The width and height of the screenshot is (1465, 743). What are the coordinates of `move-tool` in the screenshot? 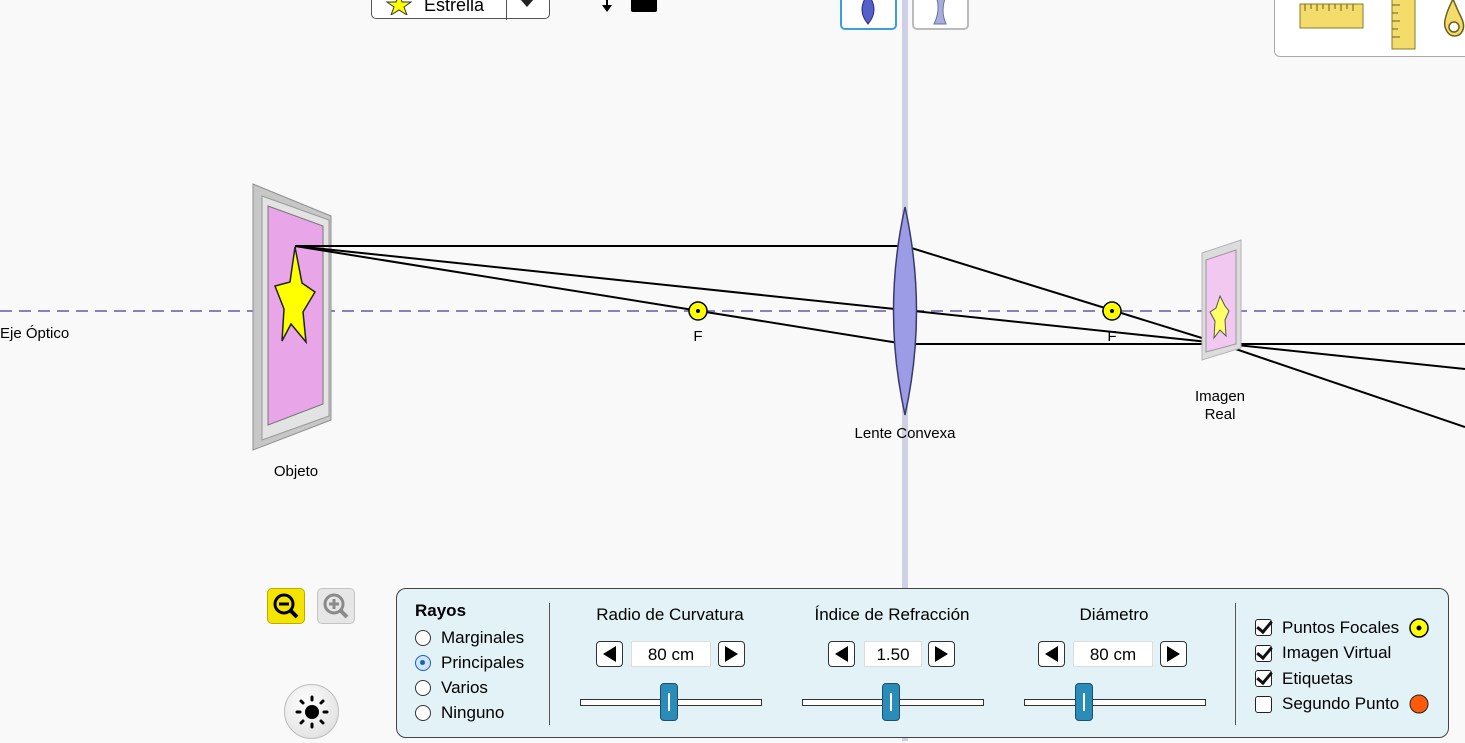 It's located at (628, 10).